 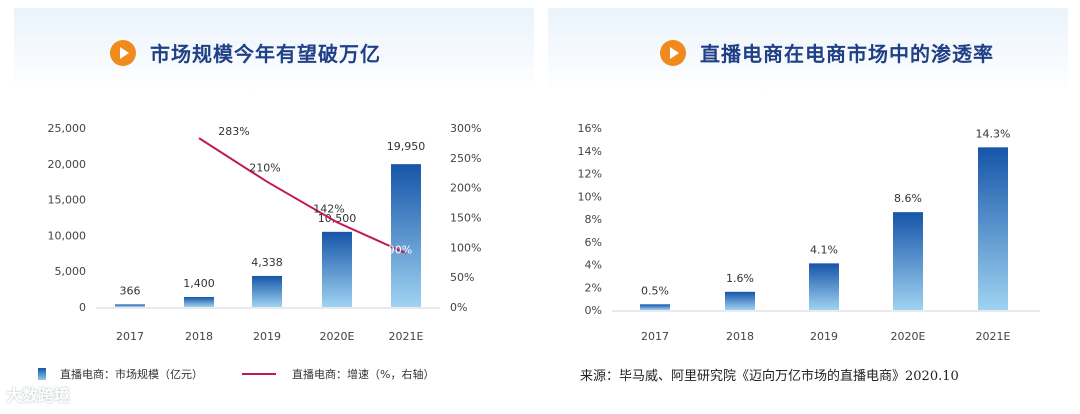 I want to click on y2-tick-label: 50%, so click(x=462, y=277).